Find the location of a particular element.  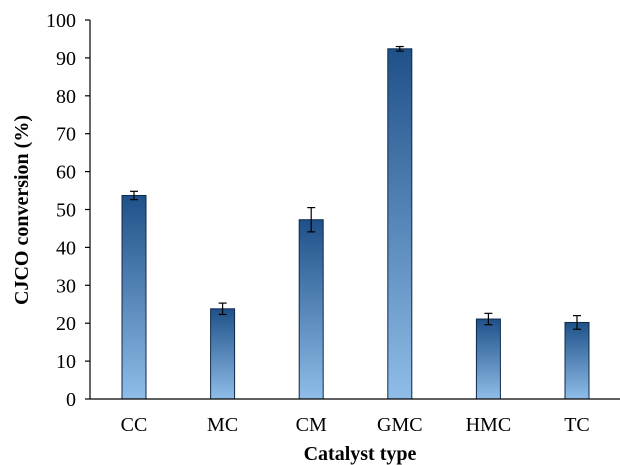

error-bar-tc is located at coordinates (577, 322).